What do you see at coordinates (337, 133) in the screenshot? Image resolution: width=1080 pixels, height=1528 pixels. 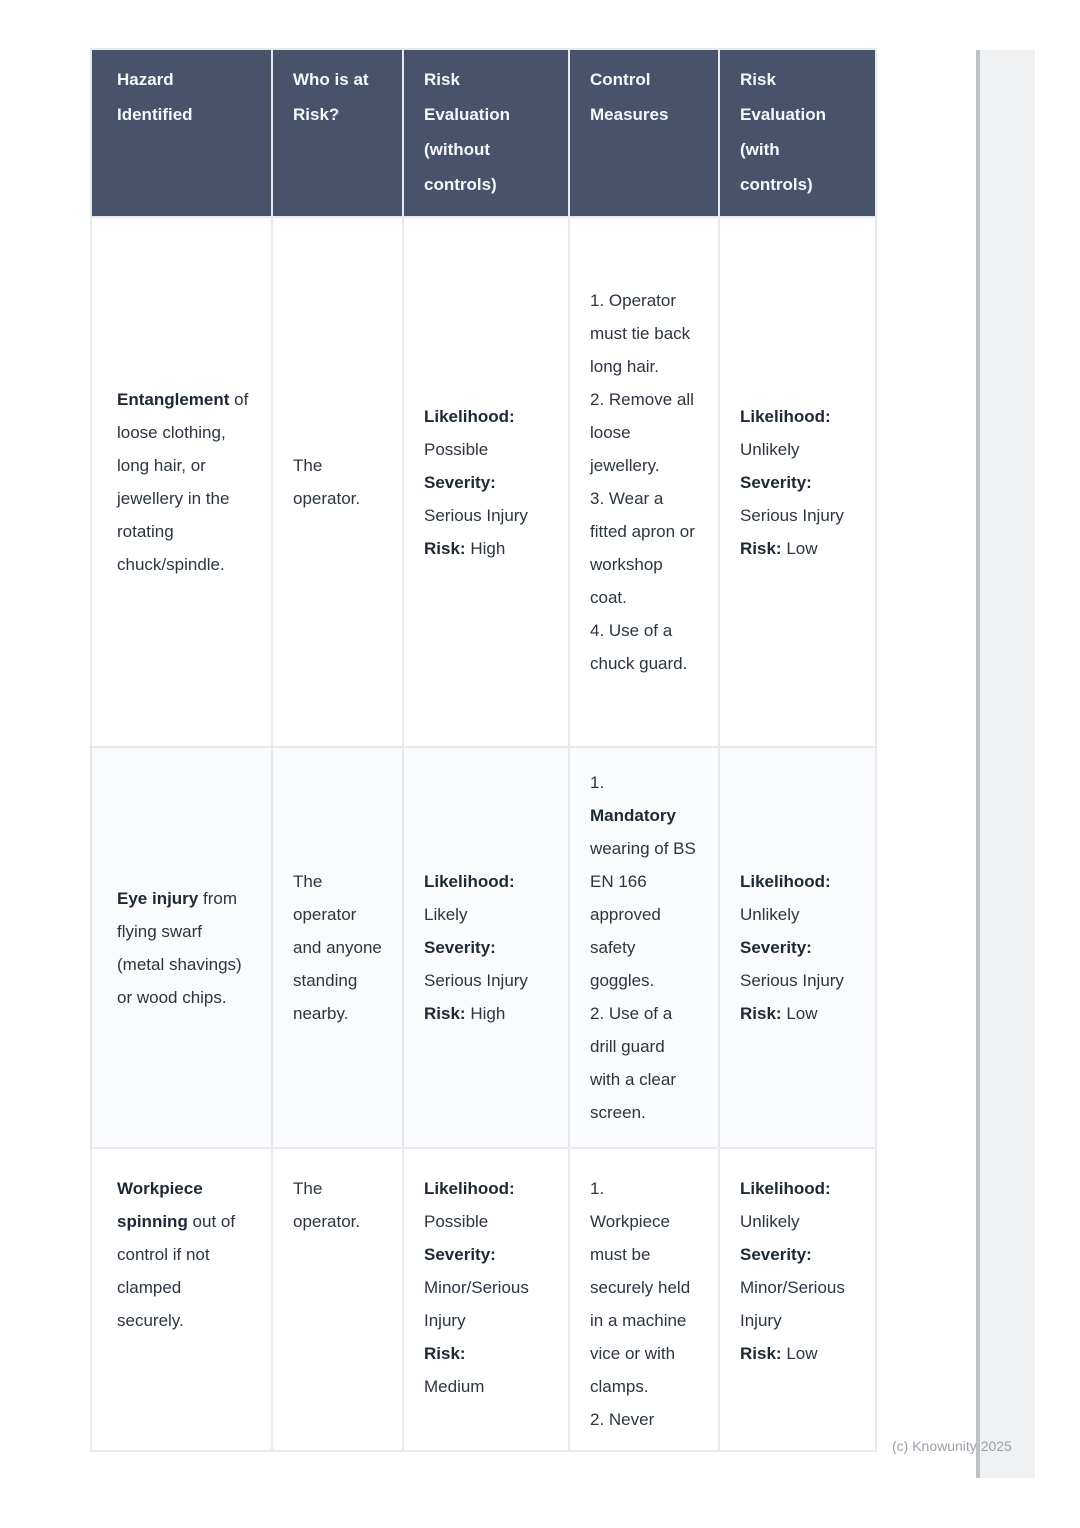 I see `header-who-at-risk: Who is at Risk?` at bounding box center [337, 133].